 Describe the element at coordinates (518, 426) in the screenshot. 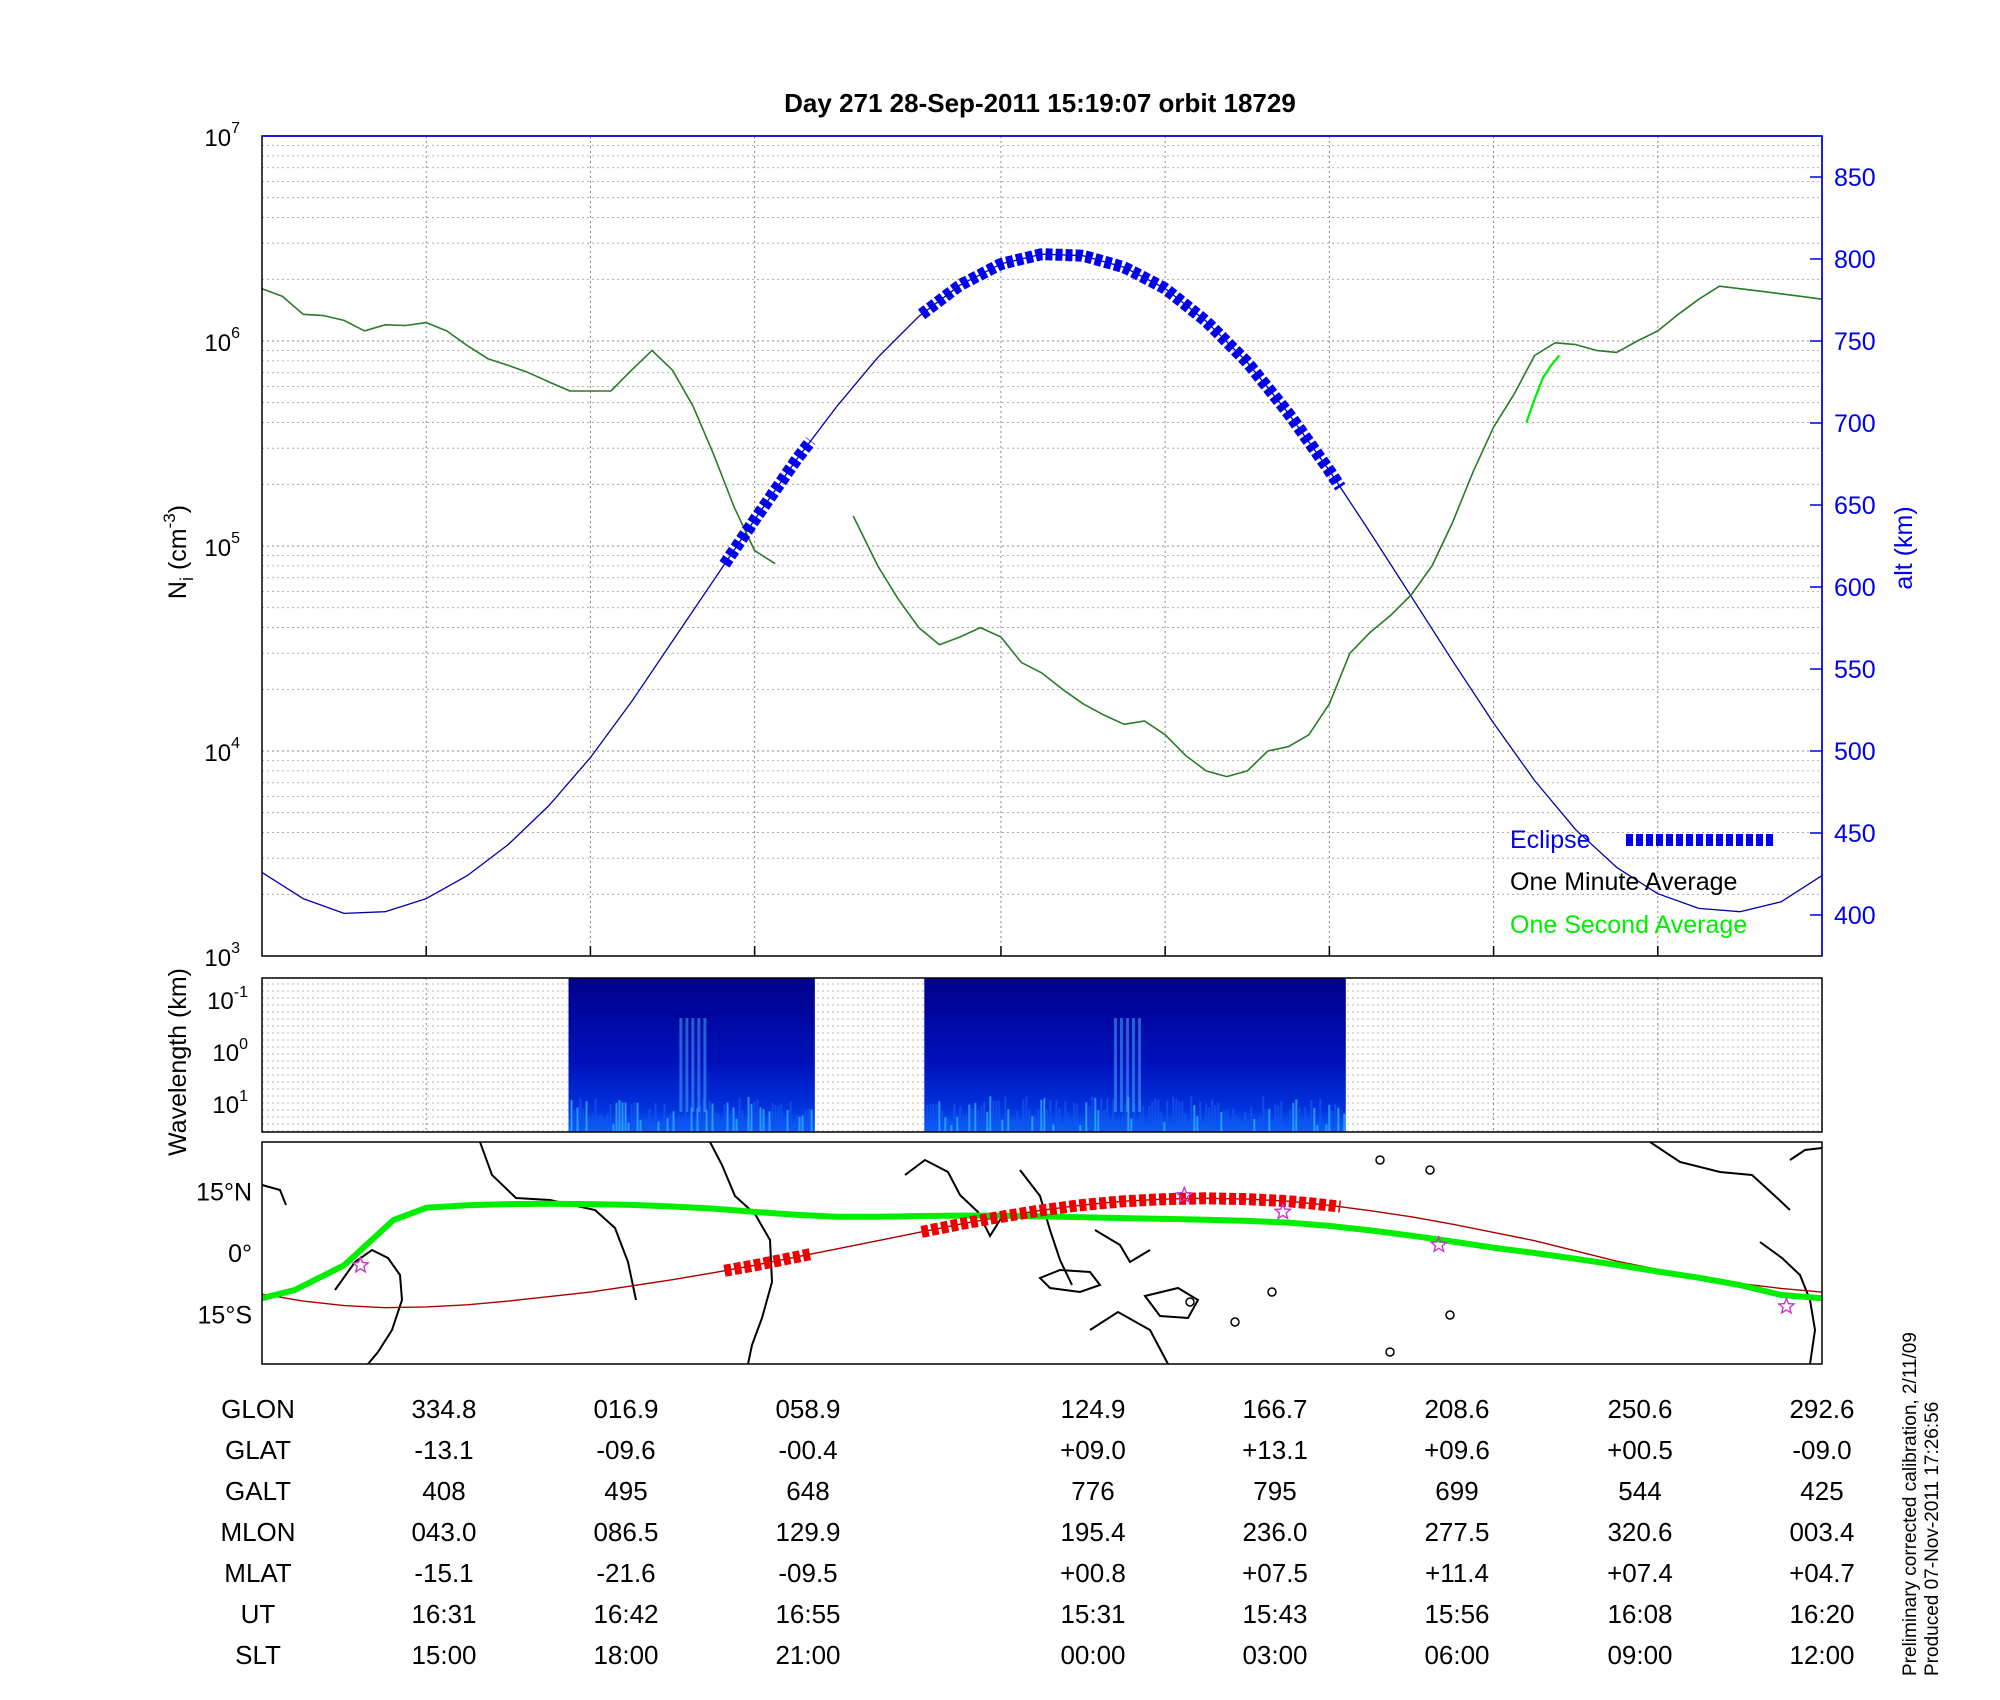

I see `one-minute-line` at that location.